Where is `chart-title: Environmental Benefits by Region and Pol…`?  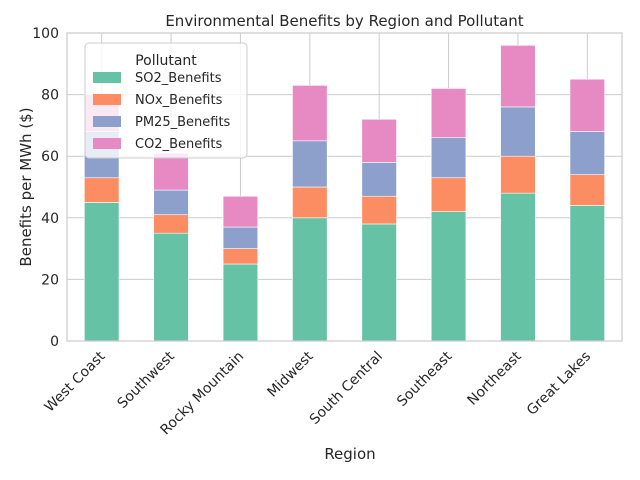
chart-title: Environmental Benefits by Region and Pol… is located at coordinates (344, 21).